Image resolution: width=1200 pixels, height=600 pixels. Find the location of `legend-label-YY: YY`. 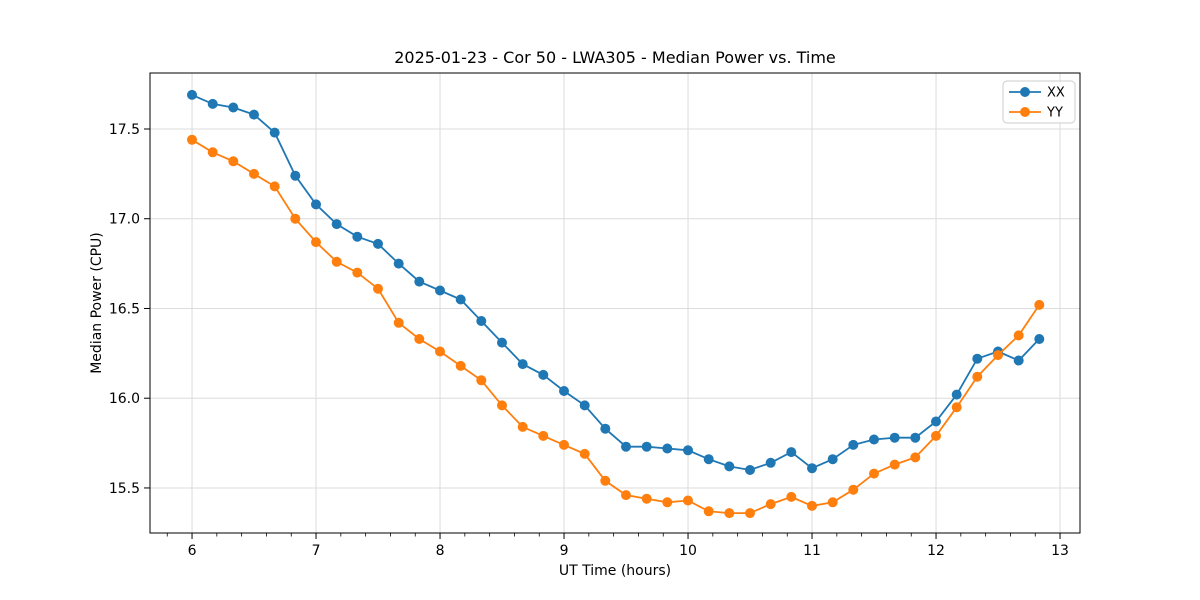

legend-label-YY: YY is located at coordinates (1054, 113).